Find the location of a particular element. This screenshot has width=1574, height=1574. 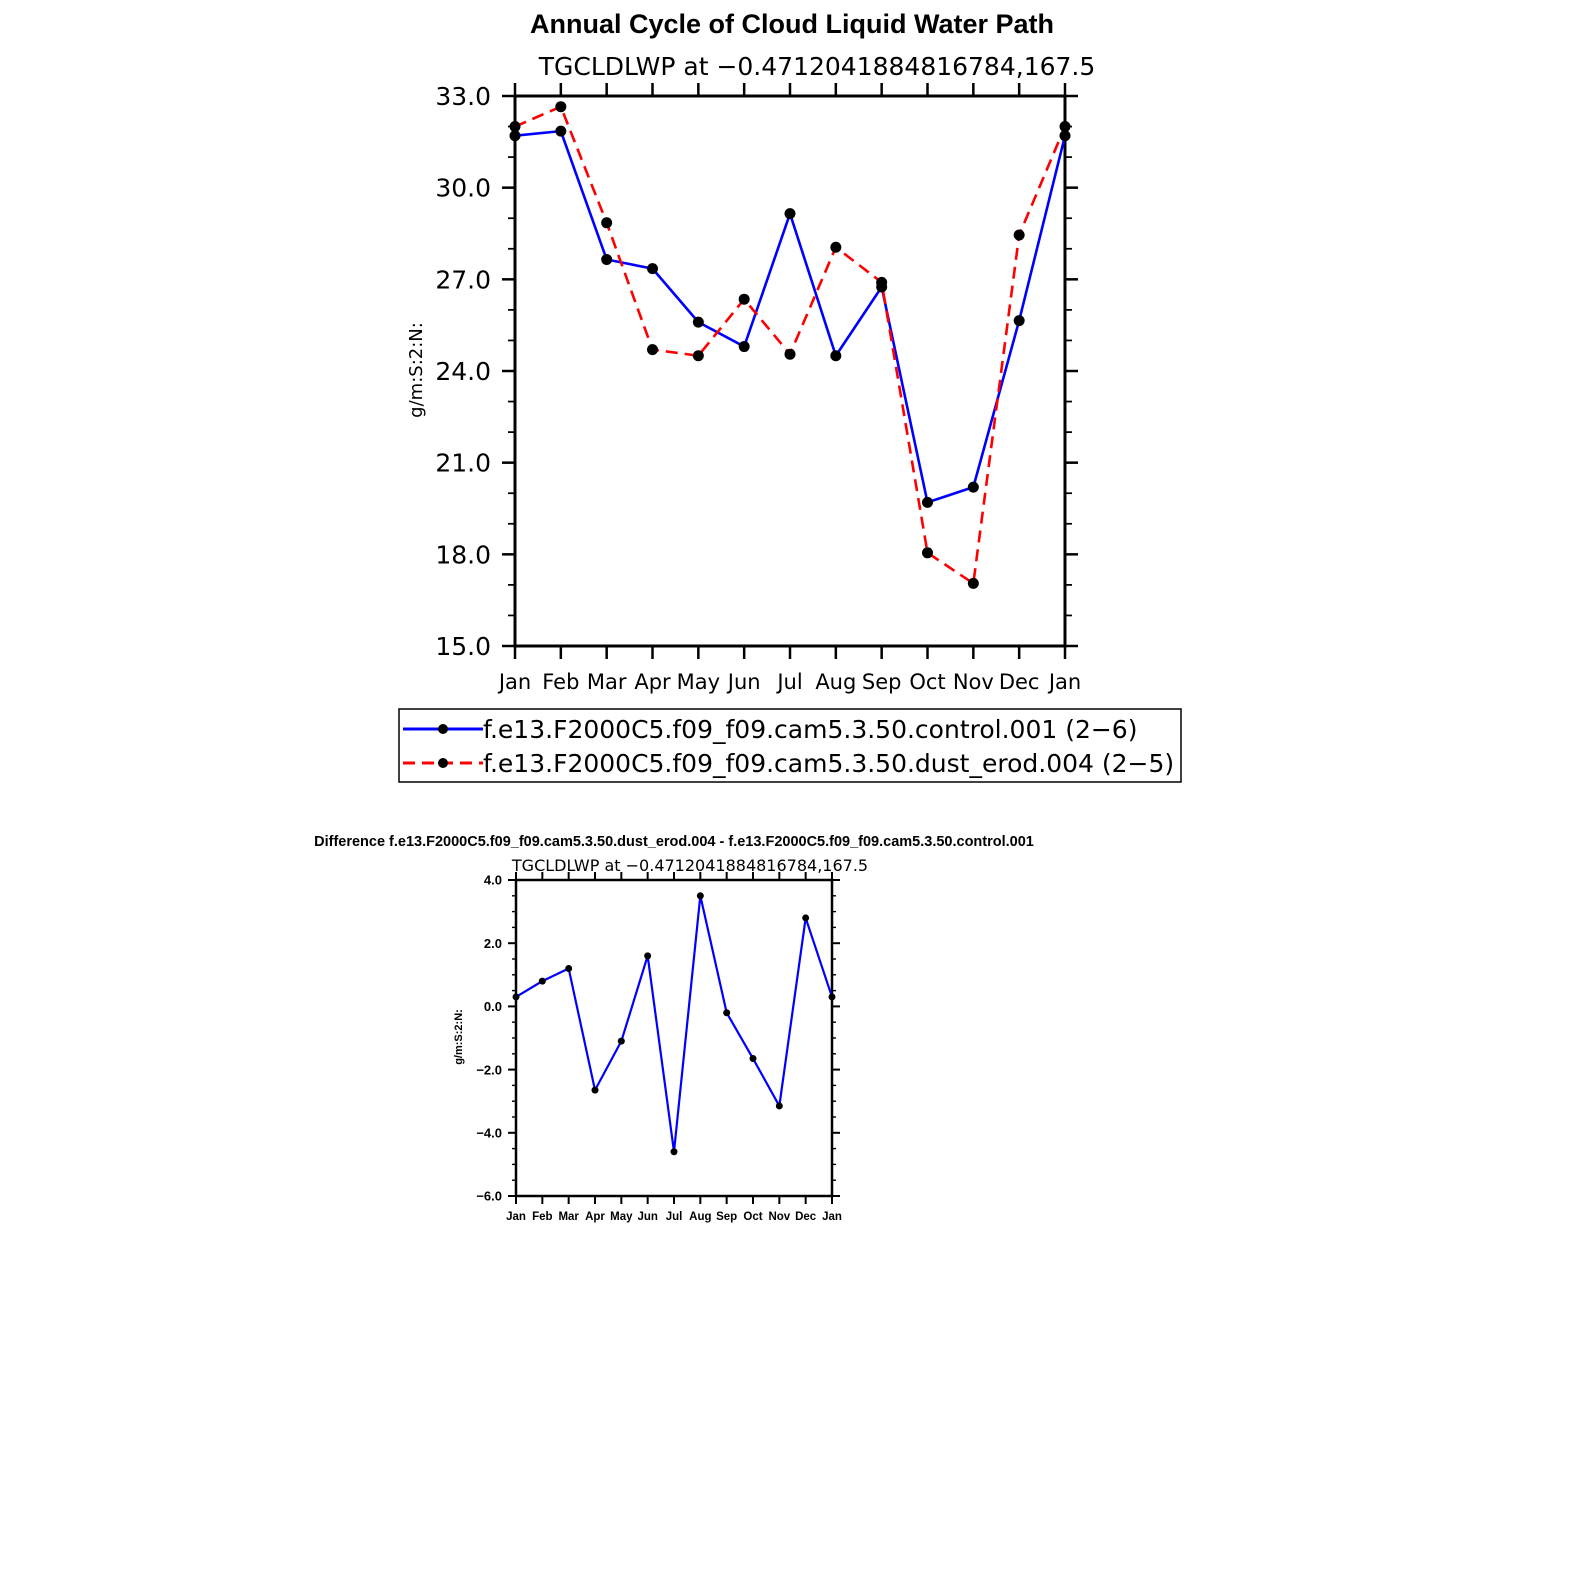

main-ytick-label: 24.0 is located at coordinates (463, 371).